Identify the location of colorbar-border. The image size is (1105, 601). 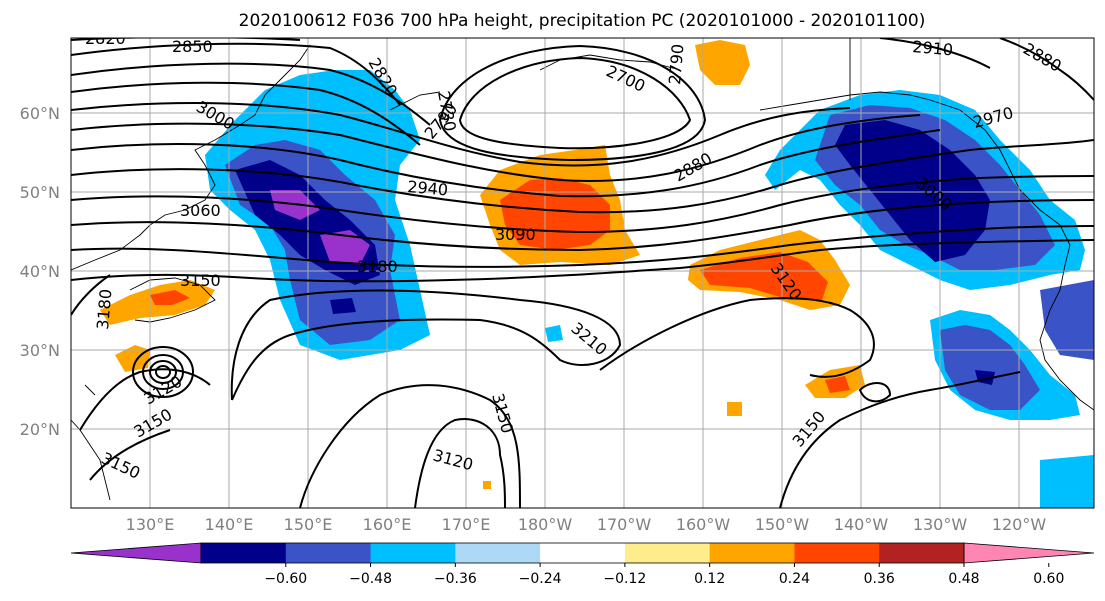
(582, 553).